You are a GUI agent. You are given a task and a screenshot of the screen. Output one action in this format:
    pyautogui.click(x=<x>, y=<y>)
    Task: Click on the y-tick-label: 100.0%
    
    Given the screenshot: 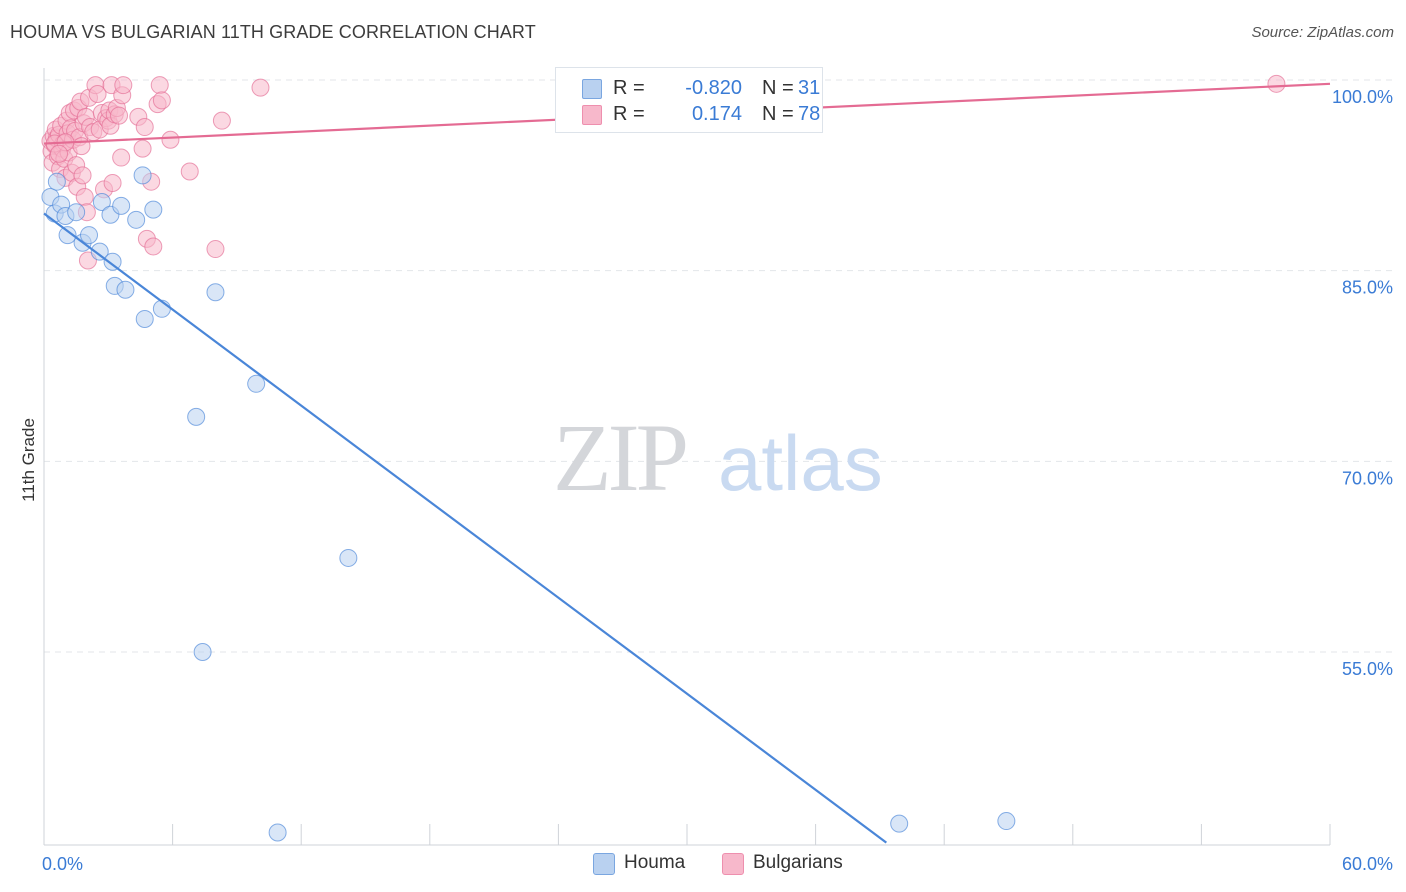 What is the action you would take?
    pyautogui.click(x=1362, y=97)
    